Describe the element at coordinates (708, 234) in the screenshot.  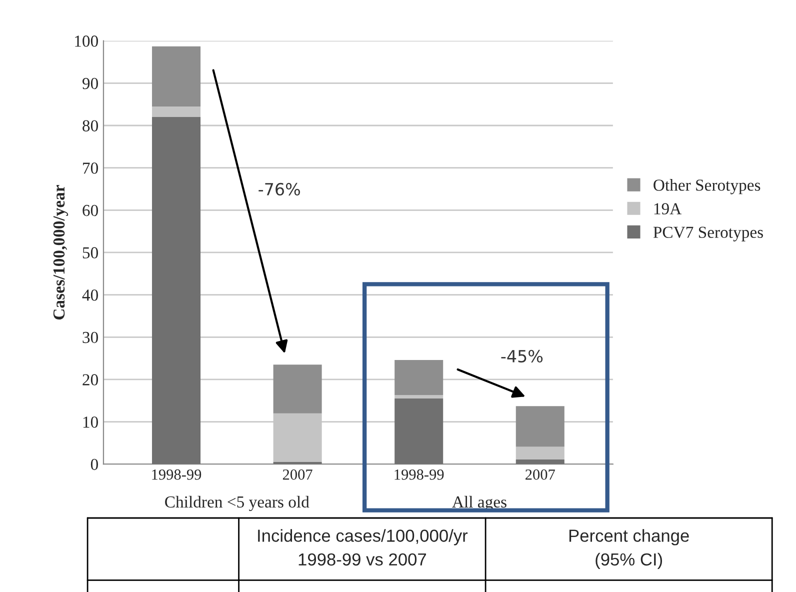
I see `legend-label: PCV7 Serotypes` at that location.